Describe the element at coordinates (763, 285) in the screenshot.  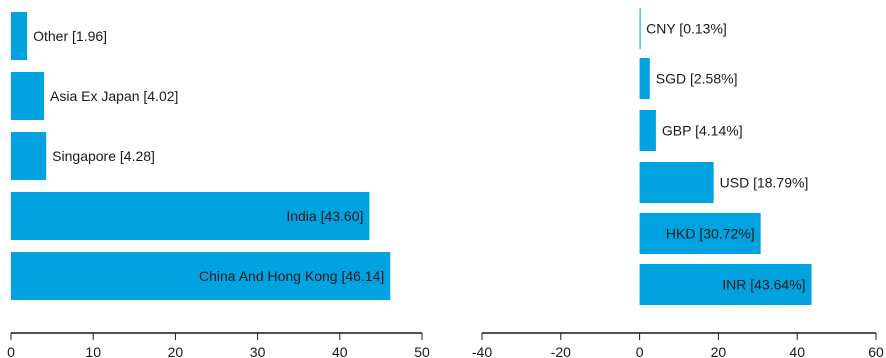
I see `bar-label-inr: INR [43.64%]` at that location.